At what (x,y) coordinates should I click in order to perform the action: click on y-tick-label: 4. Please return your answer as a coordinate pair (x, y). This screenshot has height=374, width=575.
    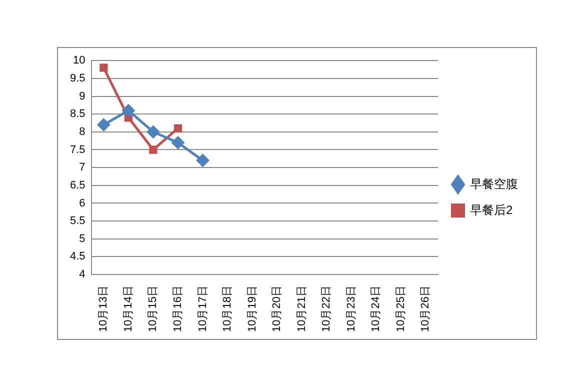
    Looking at the image, I should click on (82, 274).